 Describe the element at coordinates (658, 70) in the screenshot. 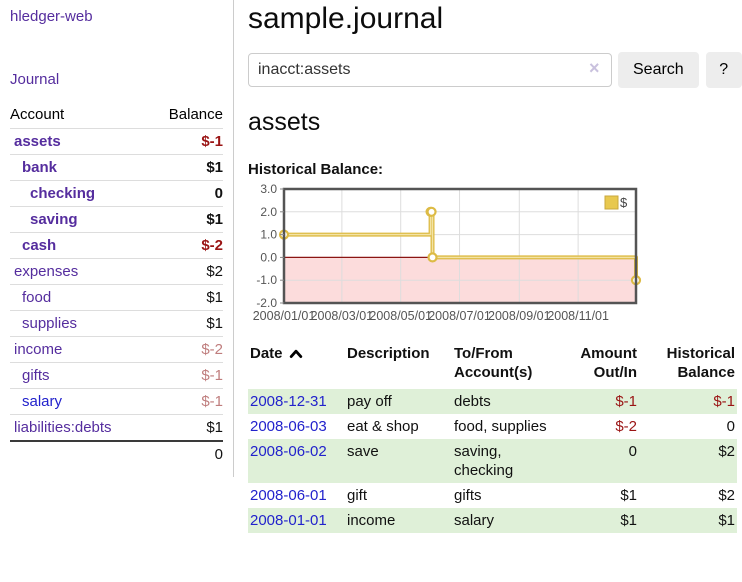

I see `search-button: Search` at that location.